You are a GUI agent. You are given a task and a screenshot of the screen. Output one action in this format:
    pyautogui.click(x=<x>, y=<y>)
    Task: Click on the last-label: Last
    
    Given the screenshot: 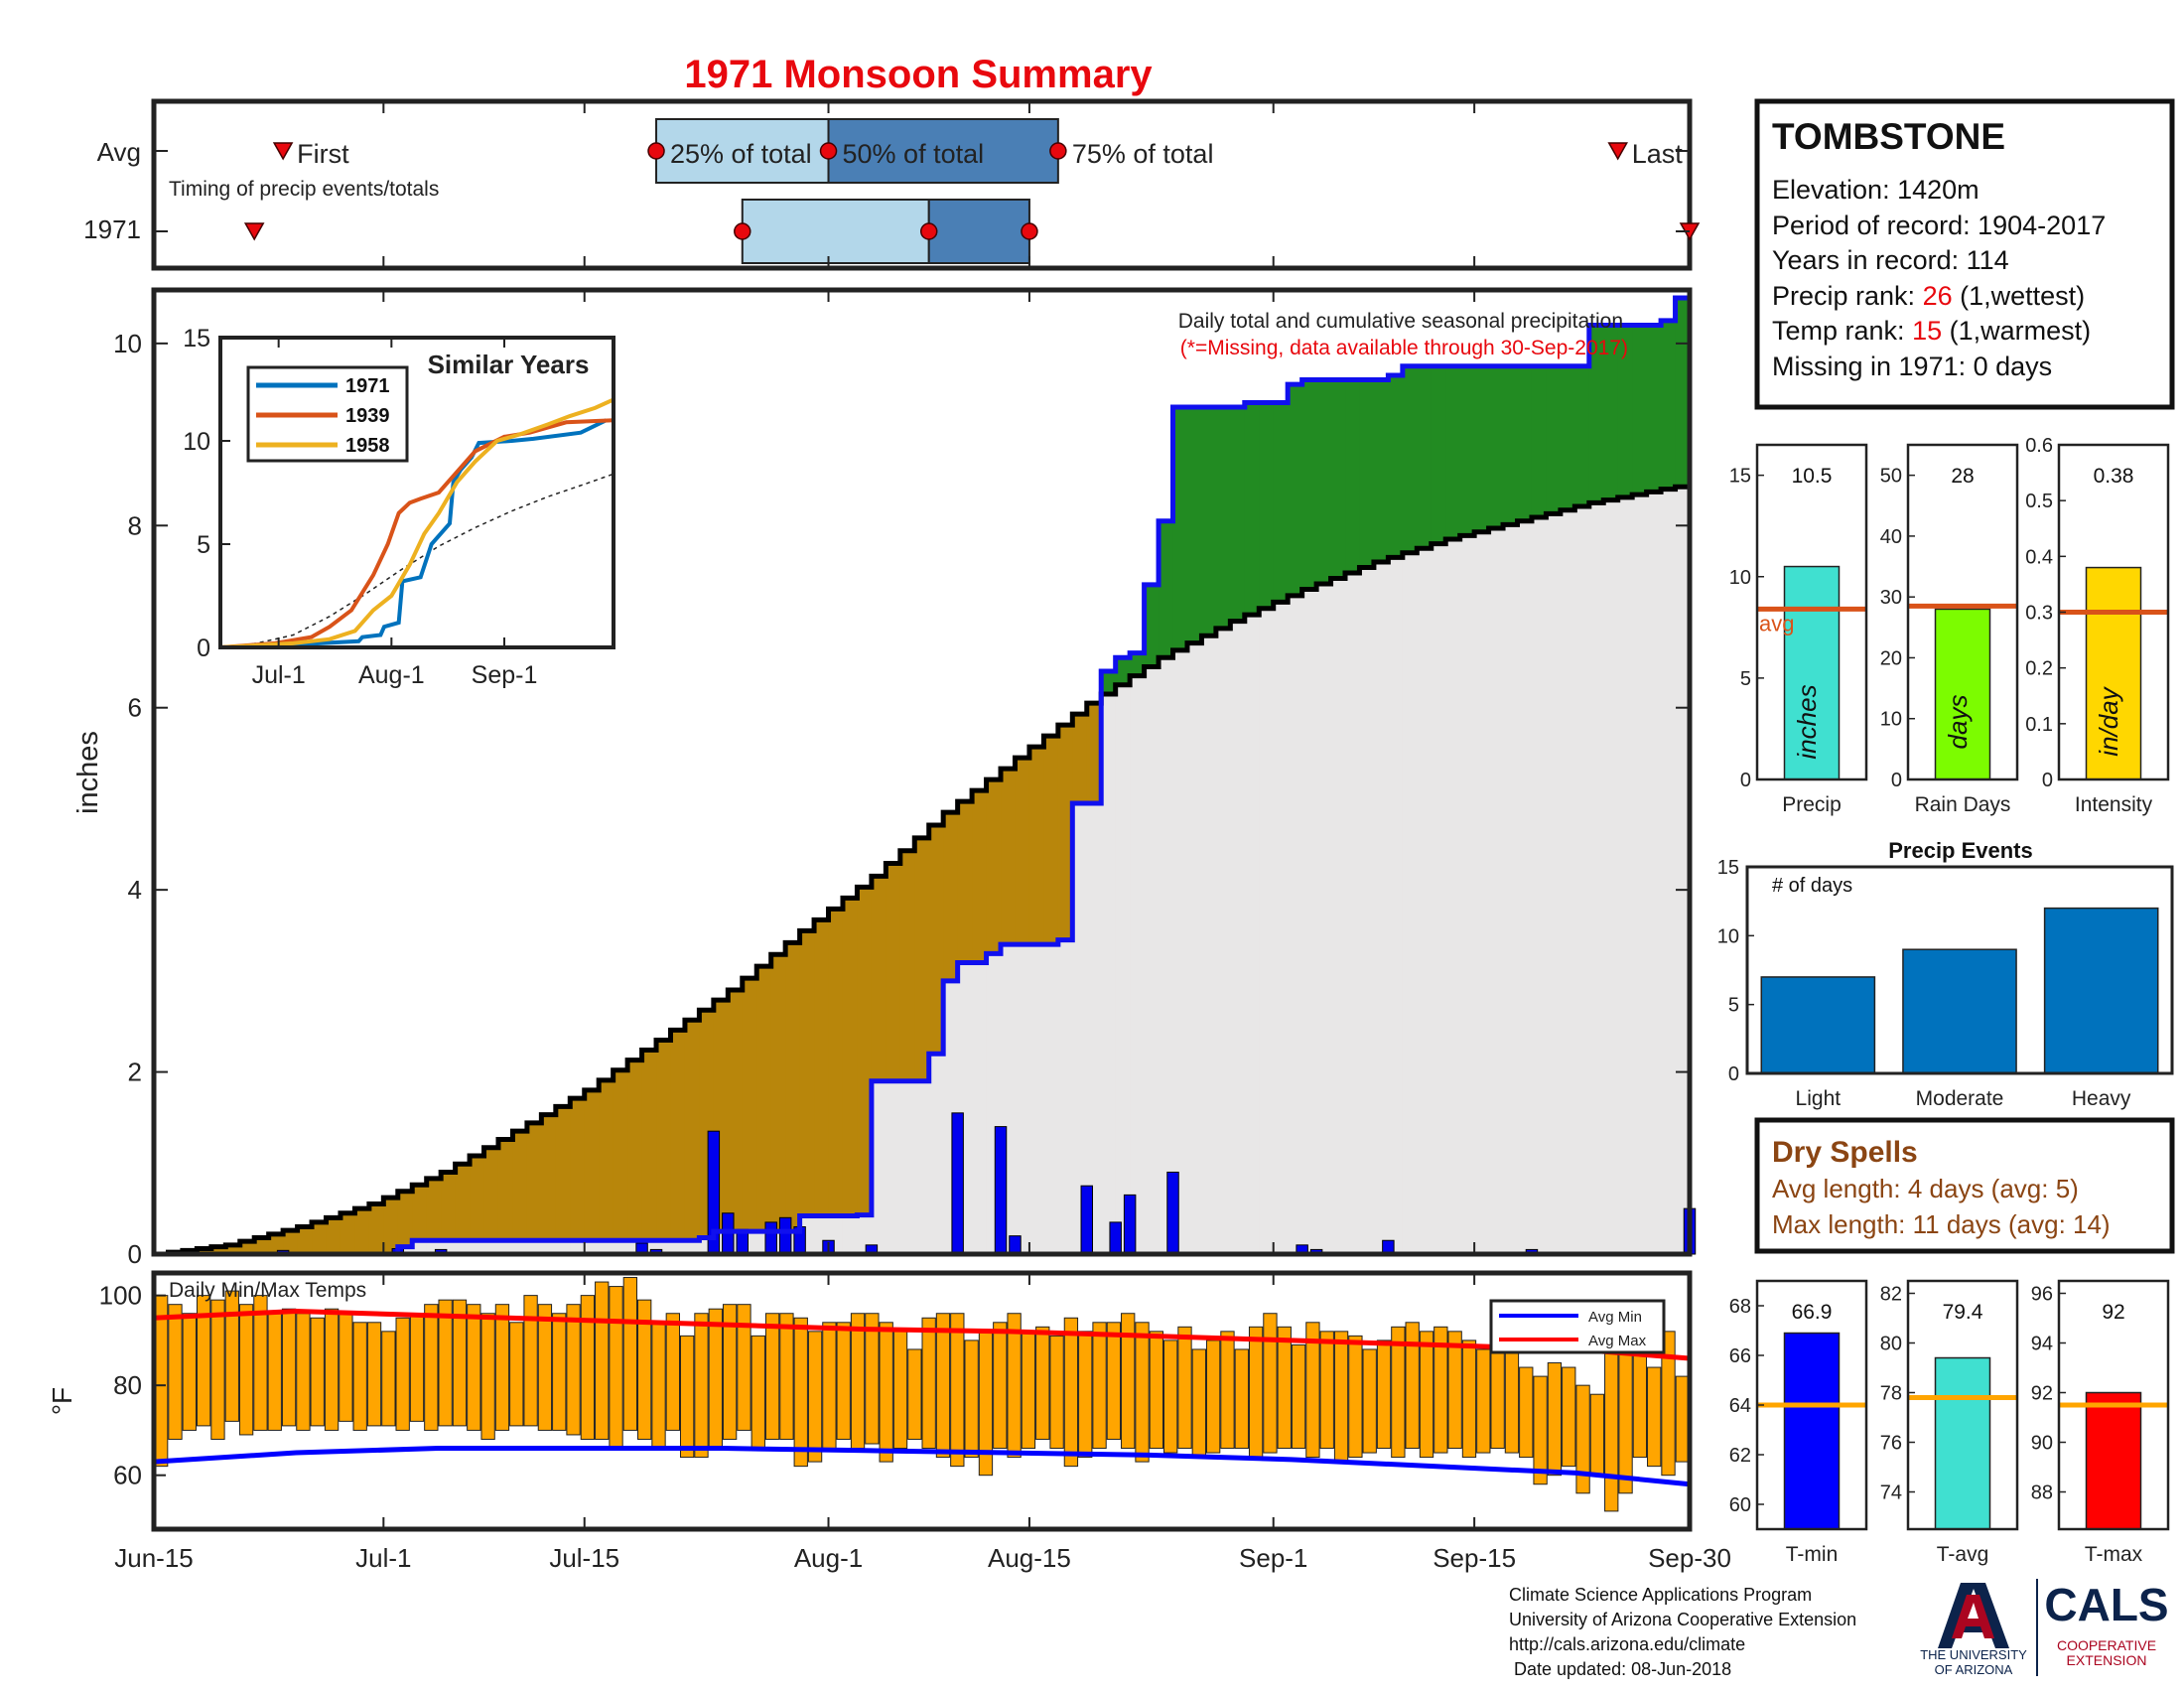 What is the action you would take?
    pyautogui.click(x=1658, y=154)
    